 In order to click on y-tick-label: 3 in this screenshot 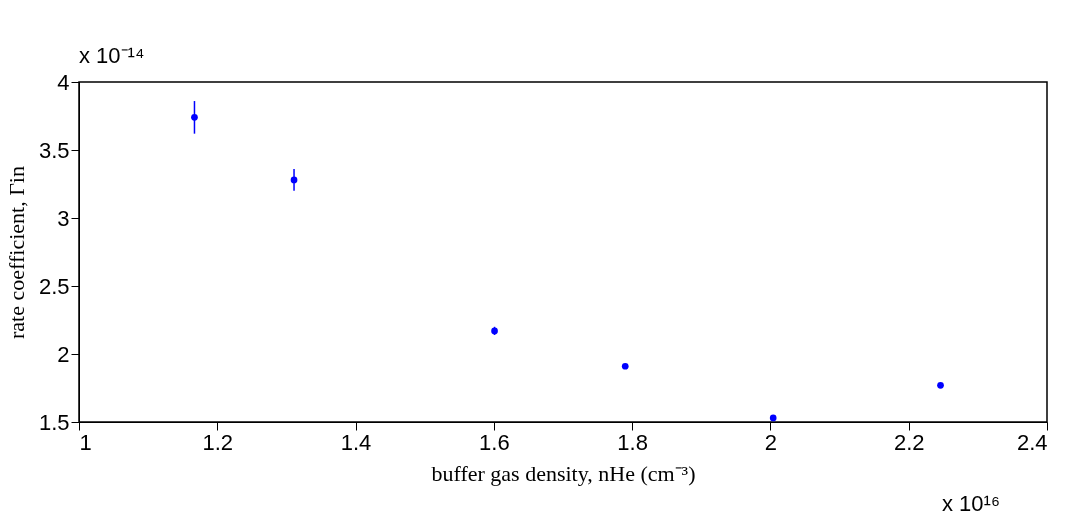, I will do `click(63, 218)`.